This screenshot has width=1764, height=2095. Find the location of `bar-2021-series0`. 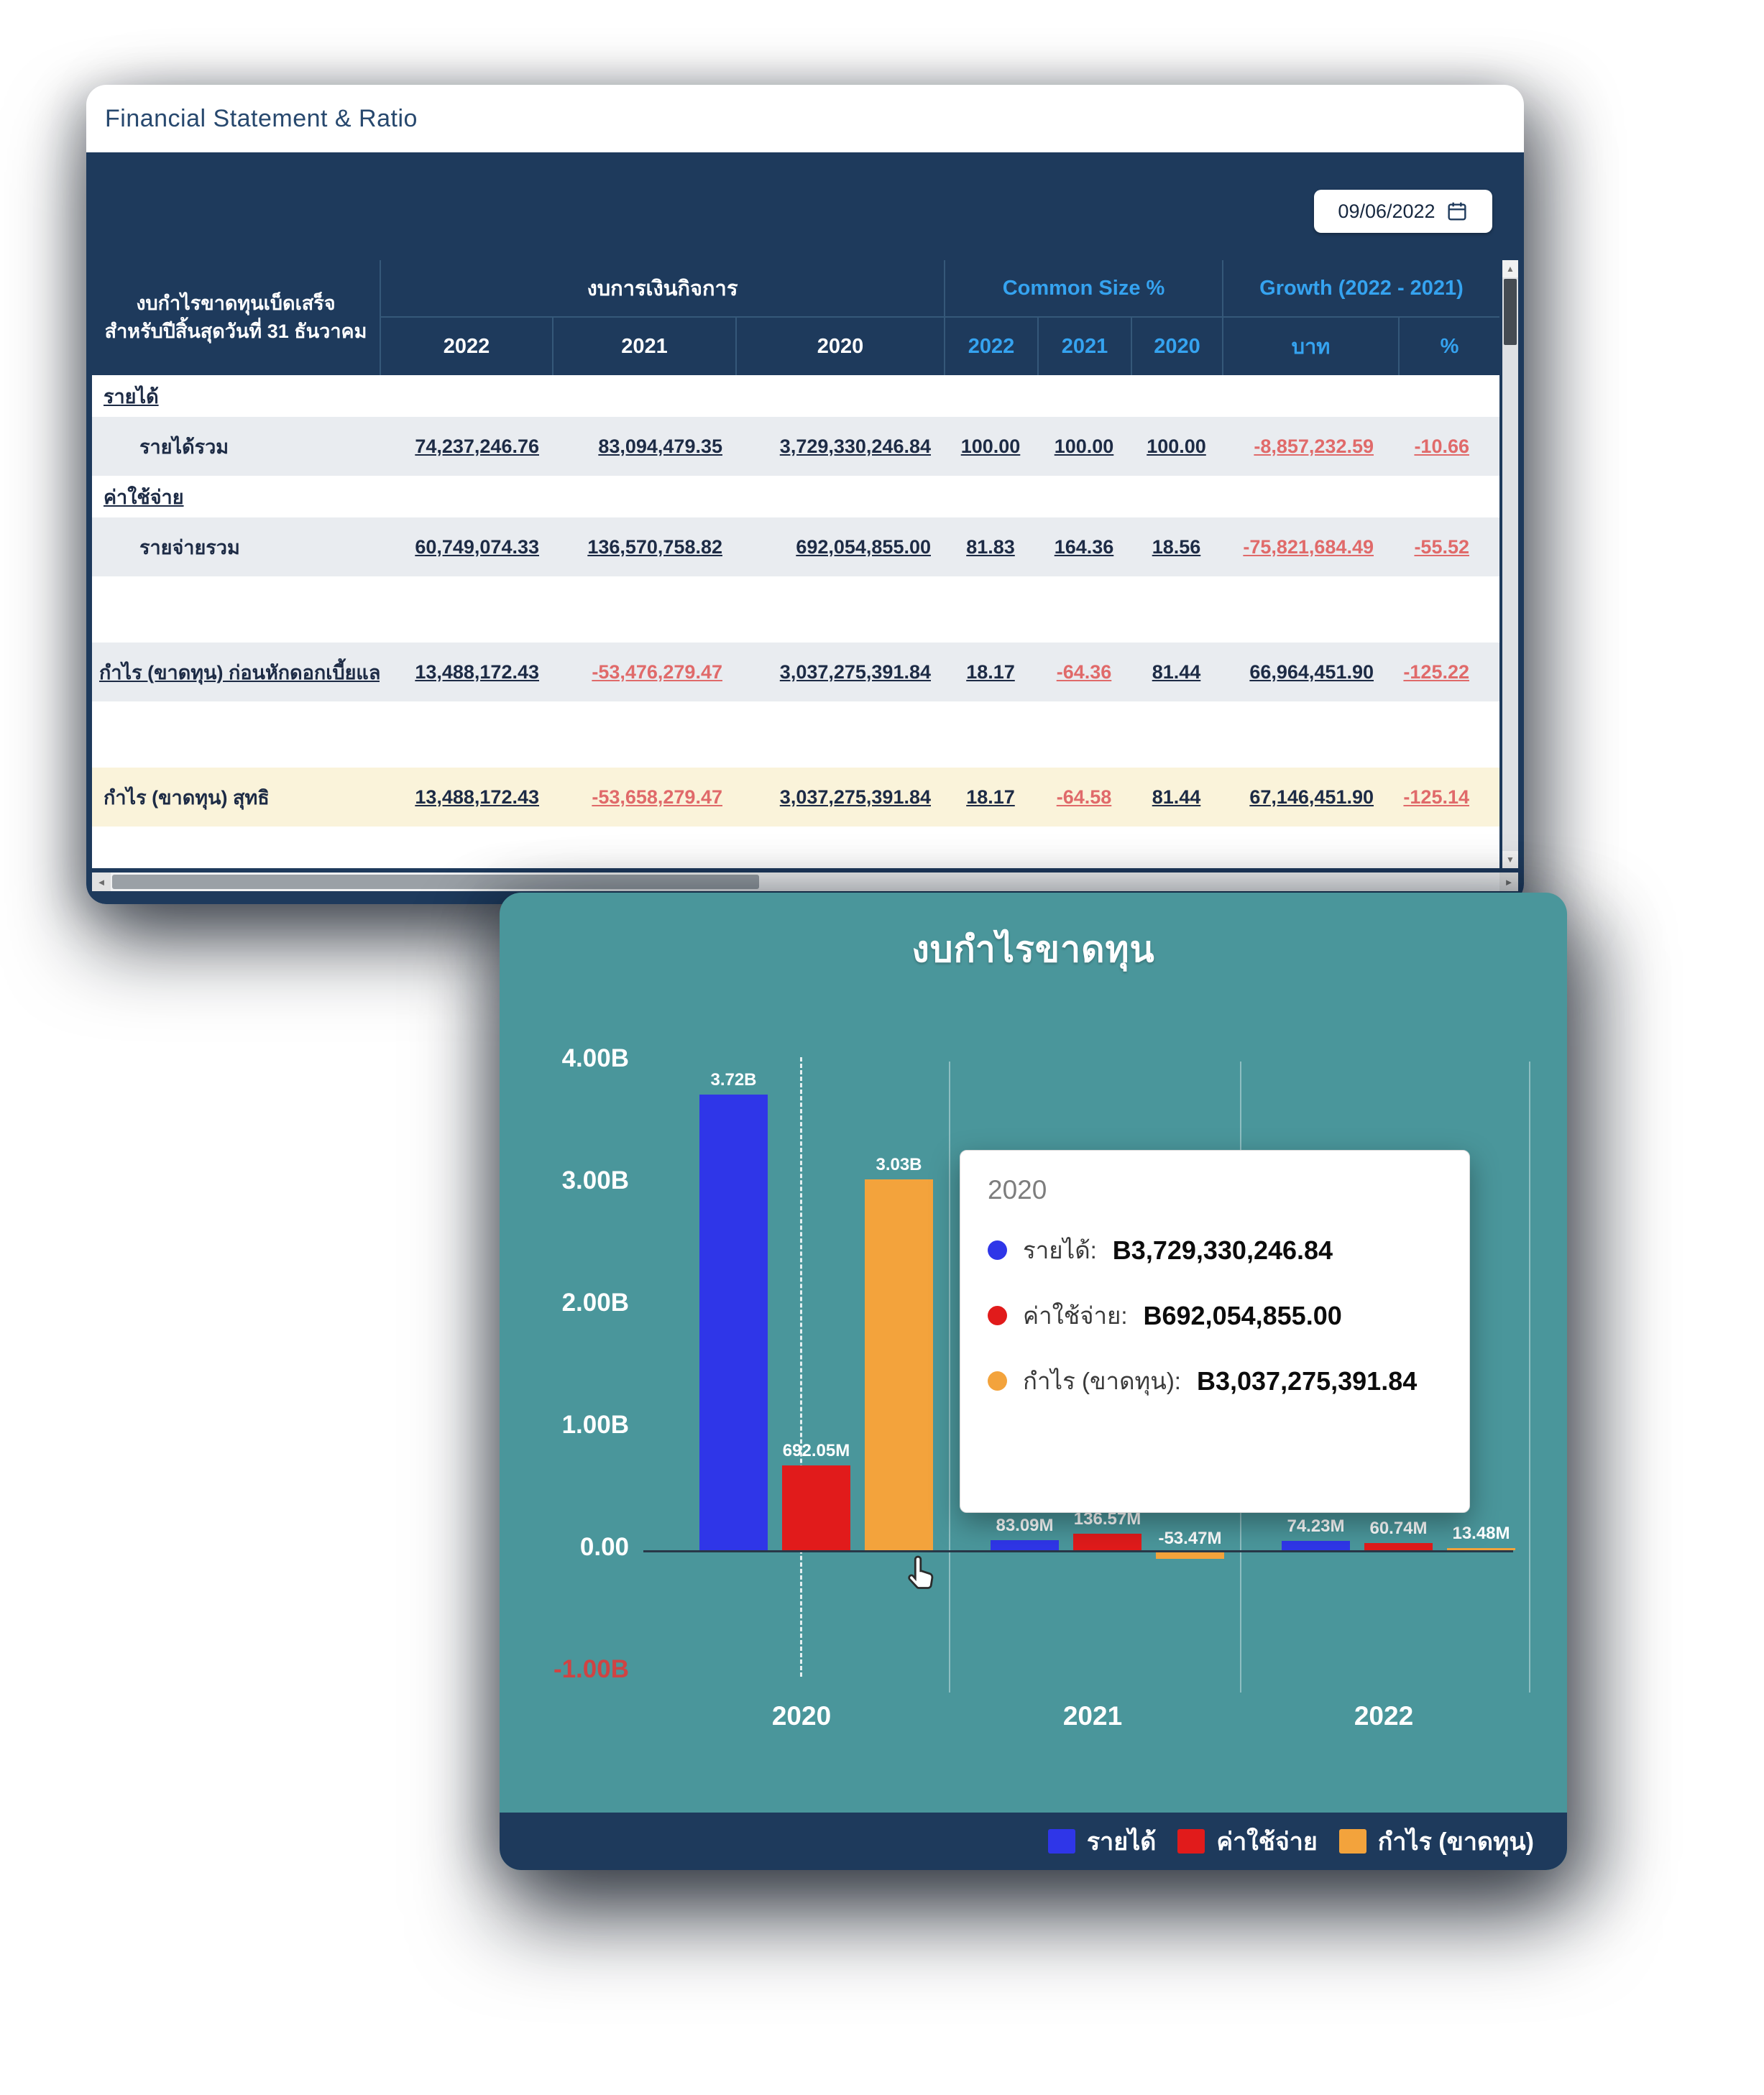

bar-2021-series0 is located at coordinates (1025, 1545).